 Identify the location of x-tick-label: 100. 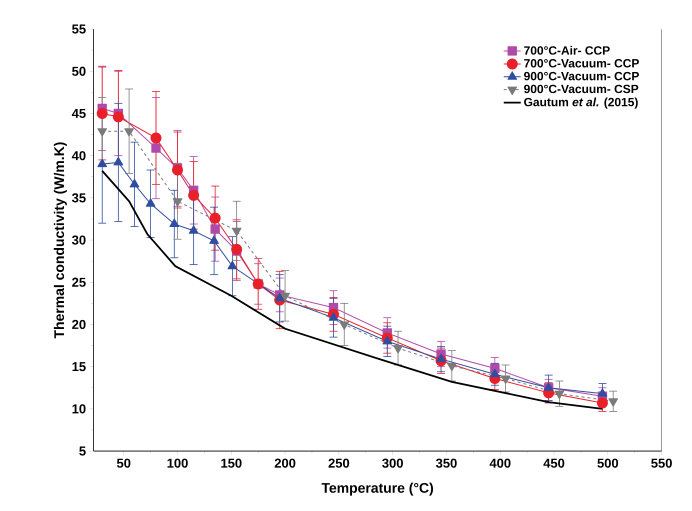
(178, 463).